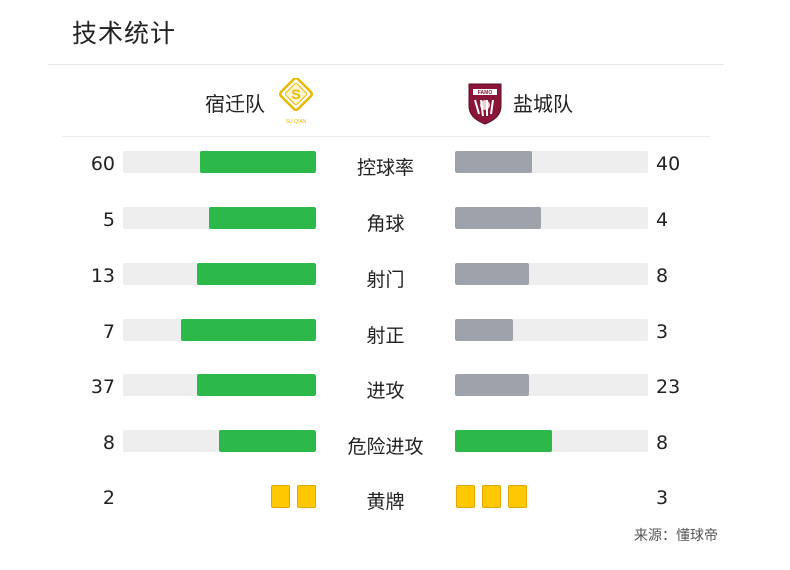  I want to click on stat-row: 37 进攻 23, so click(395, 391).